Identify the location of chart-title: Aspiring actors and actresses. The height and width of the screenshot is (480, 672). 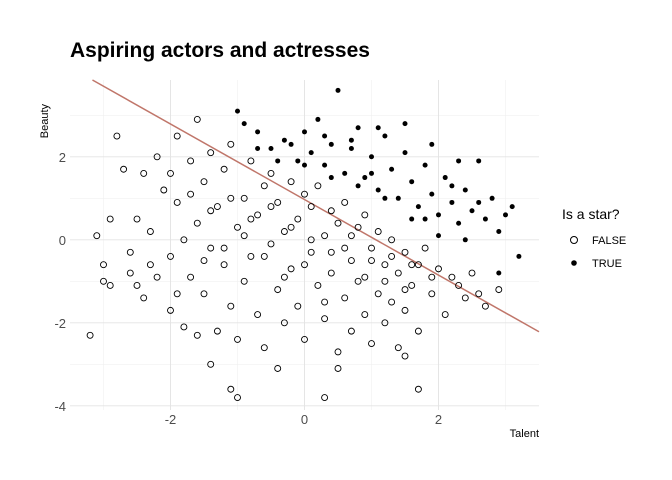
(220, 50).